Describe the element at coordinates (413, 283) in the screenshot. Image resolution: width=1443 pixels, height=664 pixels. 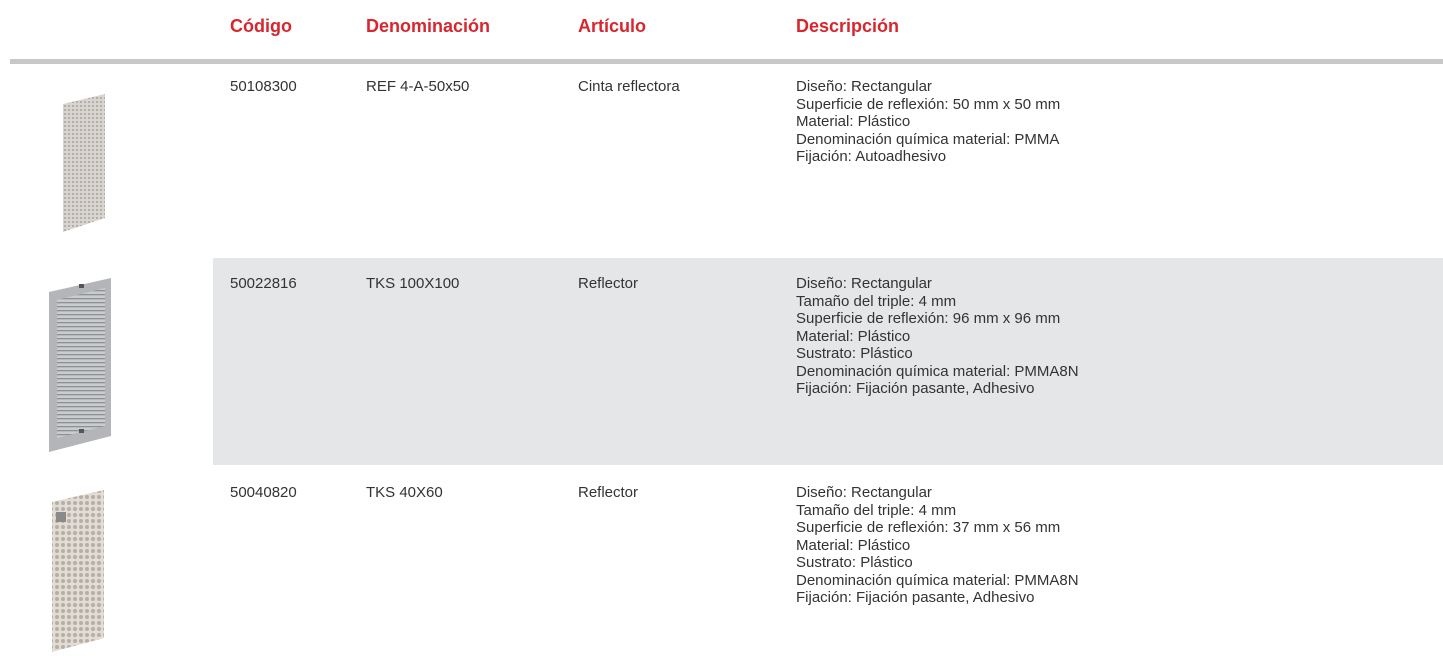
I see `name: TKS 100X100` at that location.